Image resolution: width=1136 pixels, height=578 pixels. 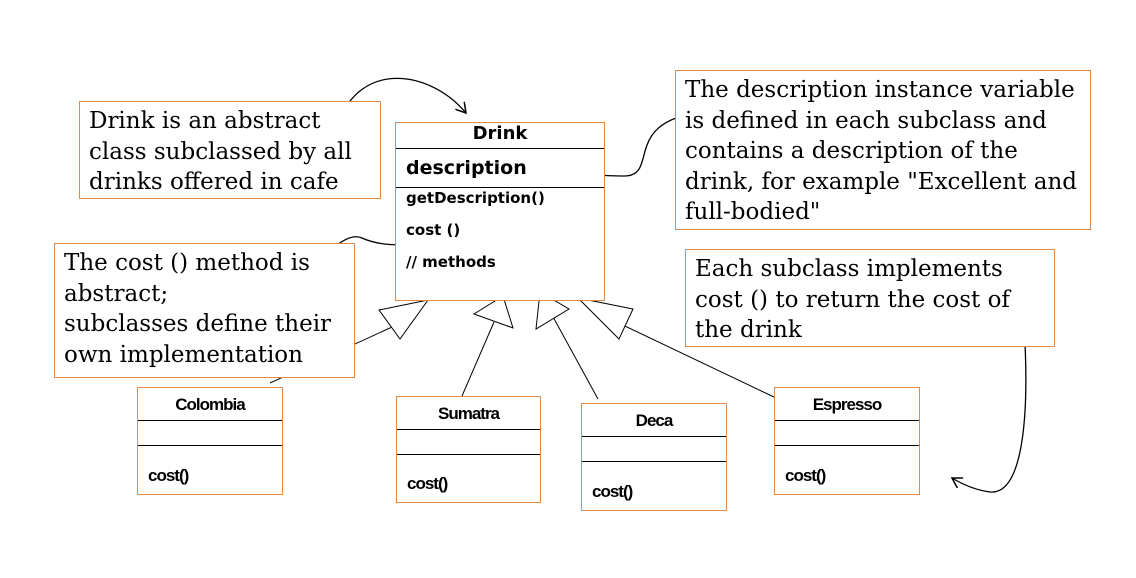 What do you see at coordinates (605, 318) in the screenshot?
I see `inheritance-triangle-espresso` at bounding box center [605, 318].